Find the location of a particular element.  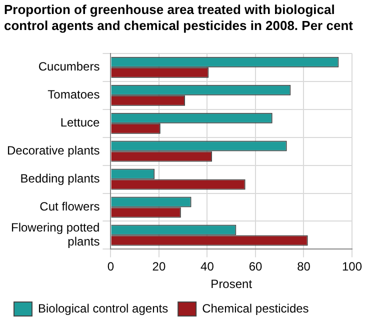

y-tick-label: Tomatoes is located at coordinates (74, 95).